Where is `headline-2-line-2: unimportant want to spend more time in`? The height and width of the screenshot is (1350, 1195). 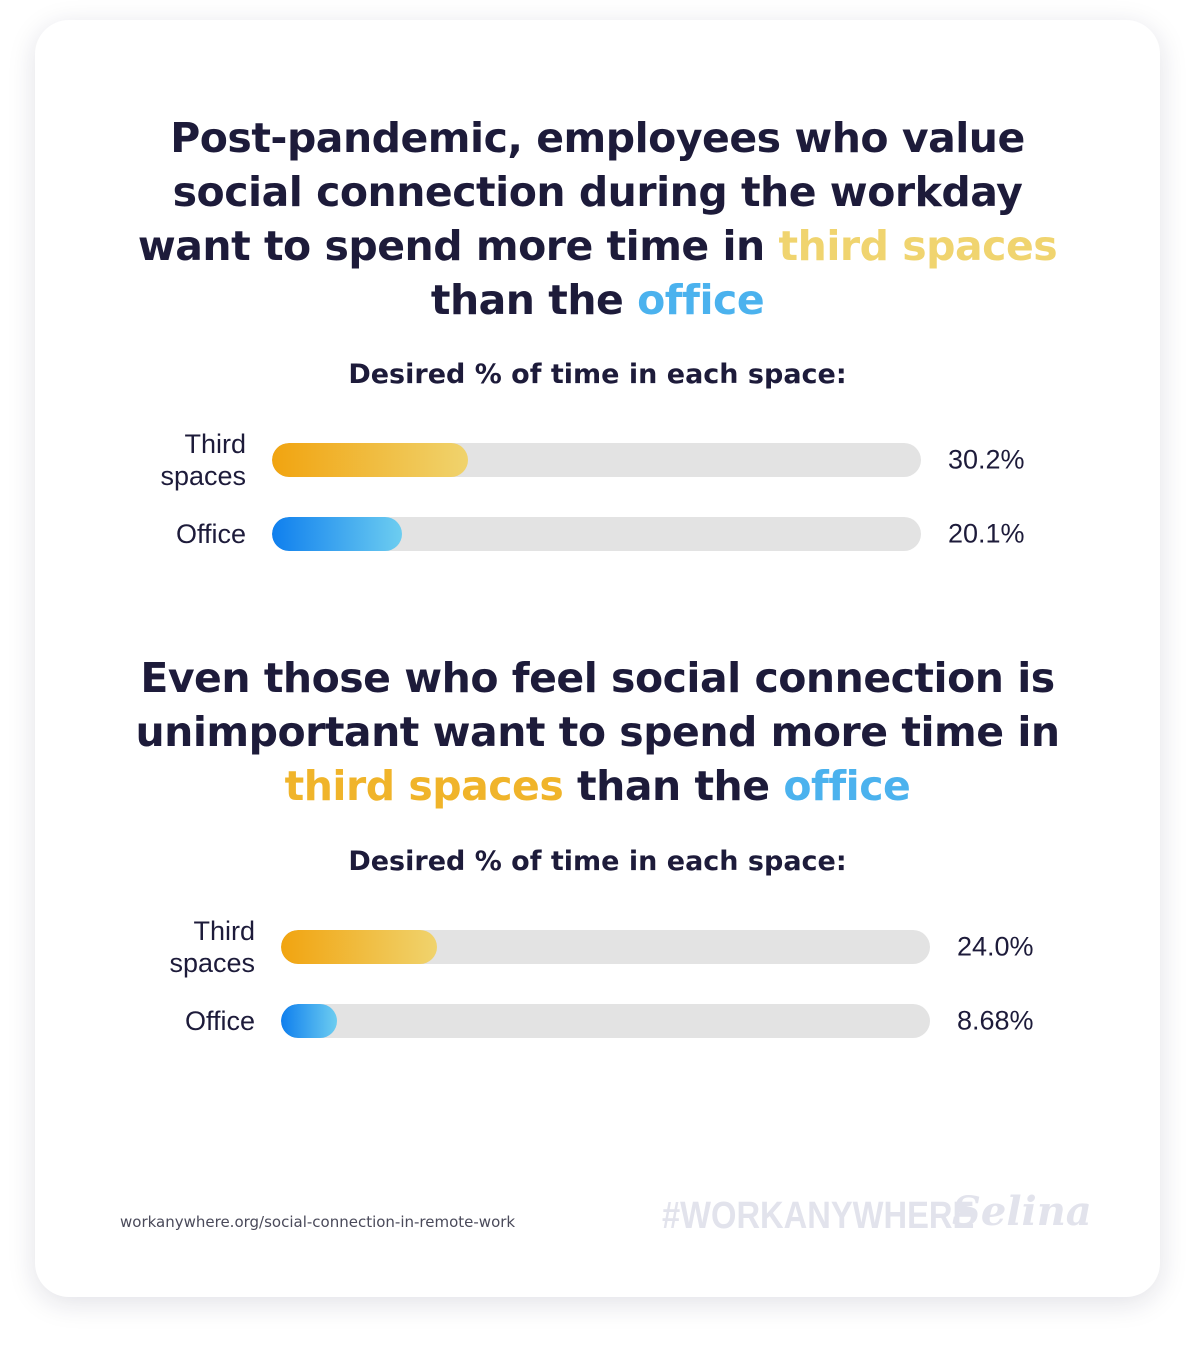 headline-2-line-2: unimportant want to spend more time in is located at coordinates (597, 732).